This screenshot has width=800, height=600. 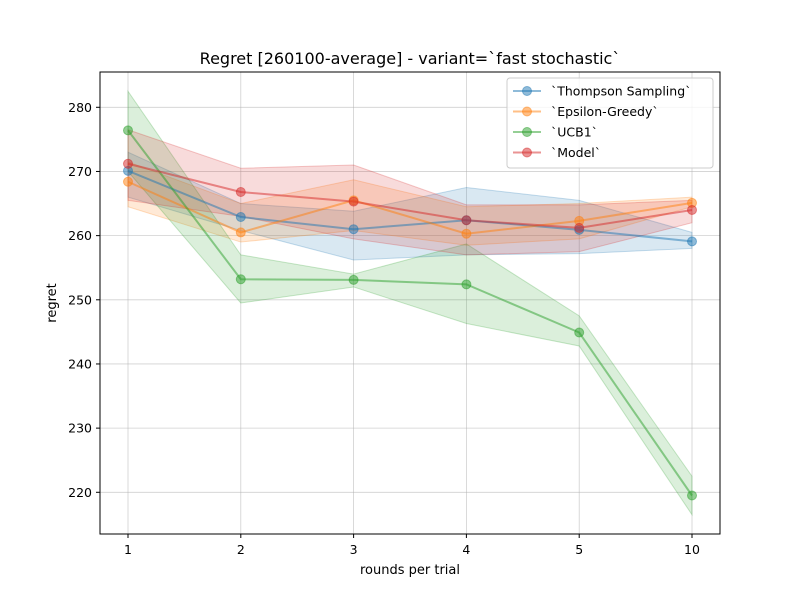 What do you see at coordinates (412, 545) in the screenshot?
I see `x-axis-ticks: 1 2 3 4 5 10` at bounding box center [412, 545].